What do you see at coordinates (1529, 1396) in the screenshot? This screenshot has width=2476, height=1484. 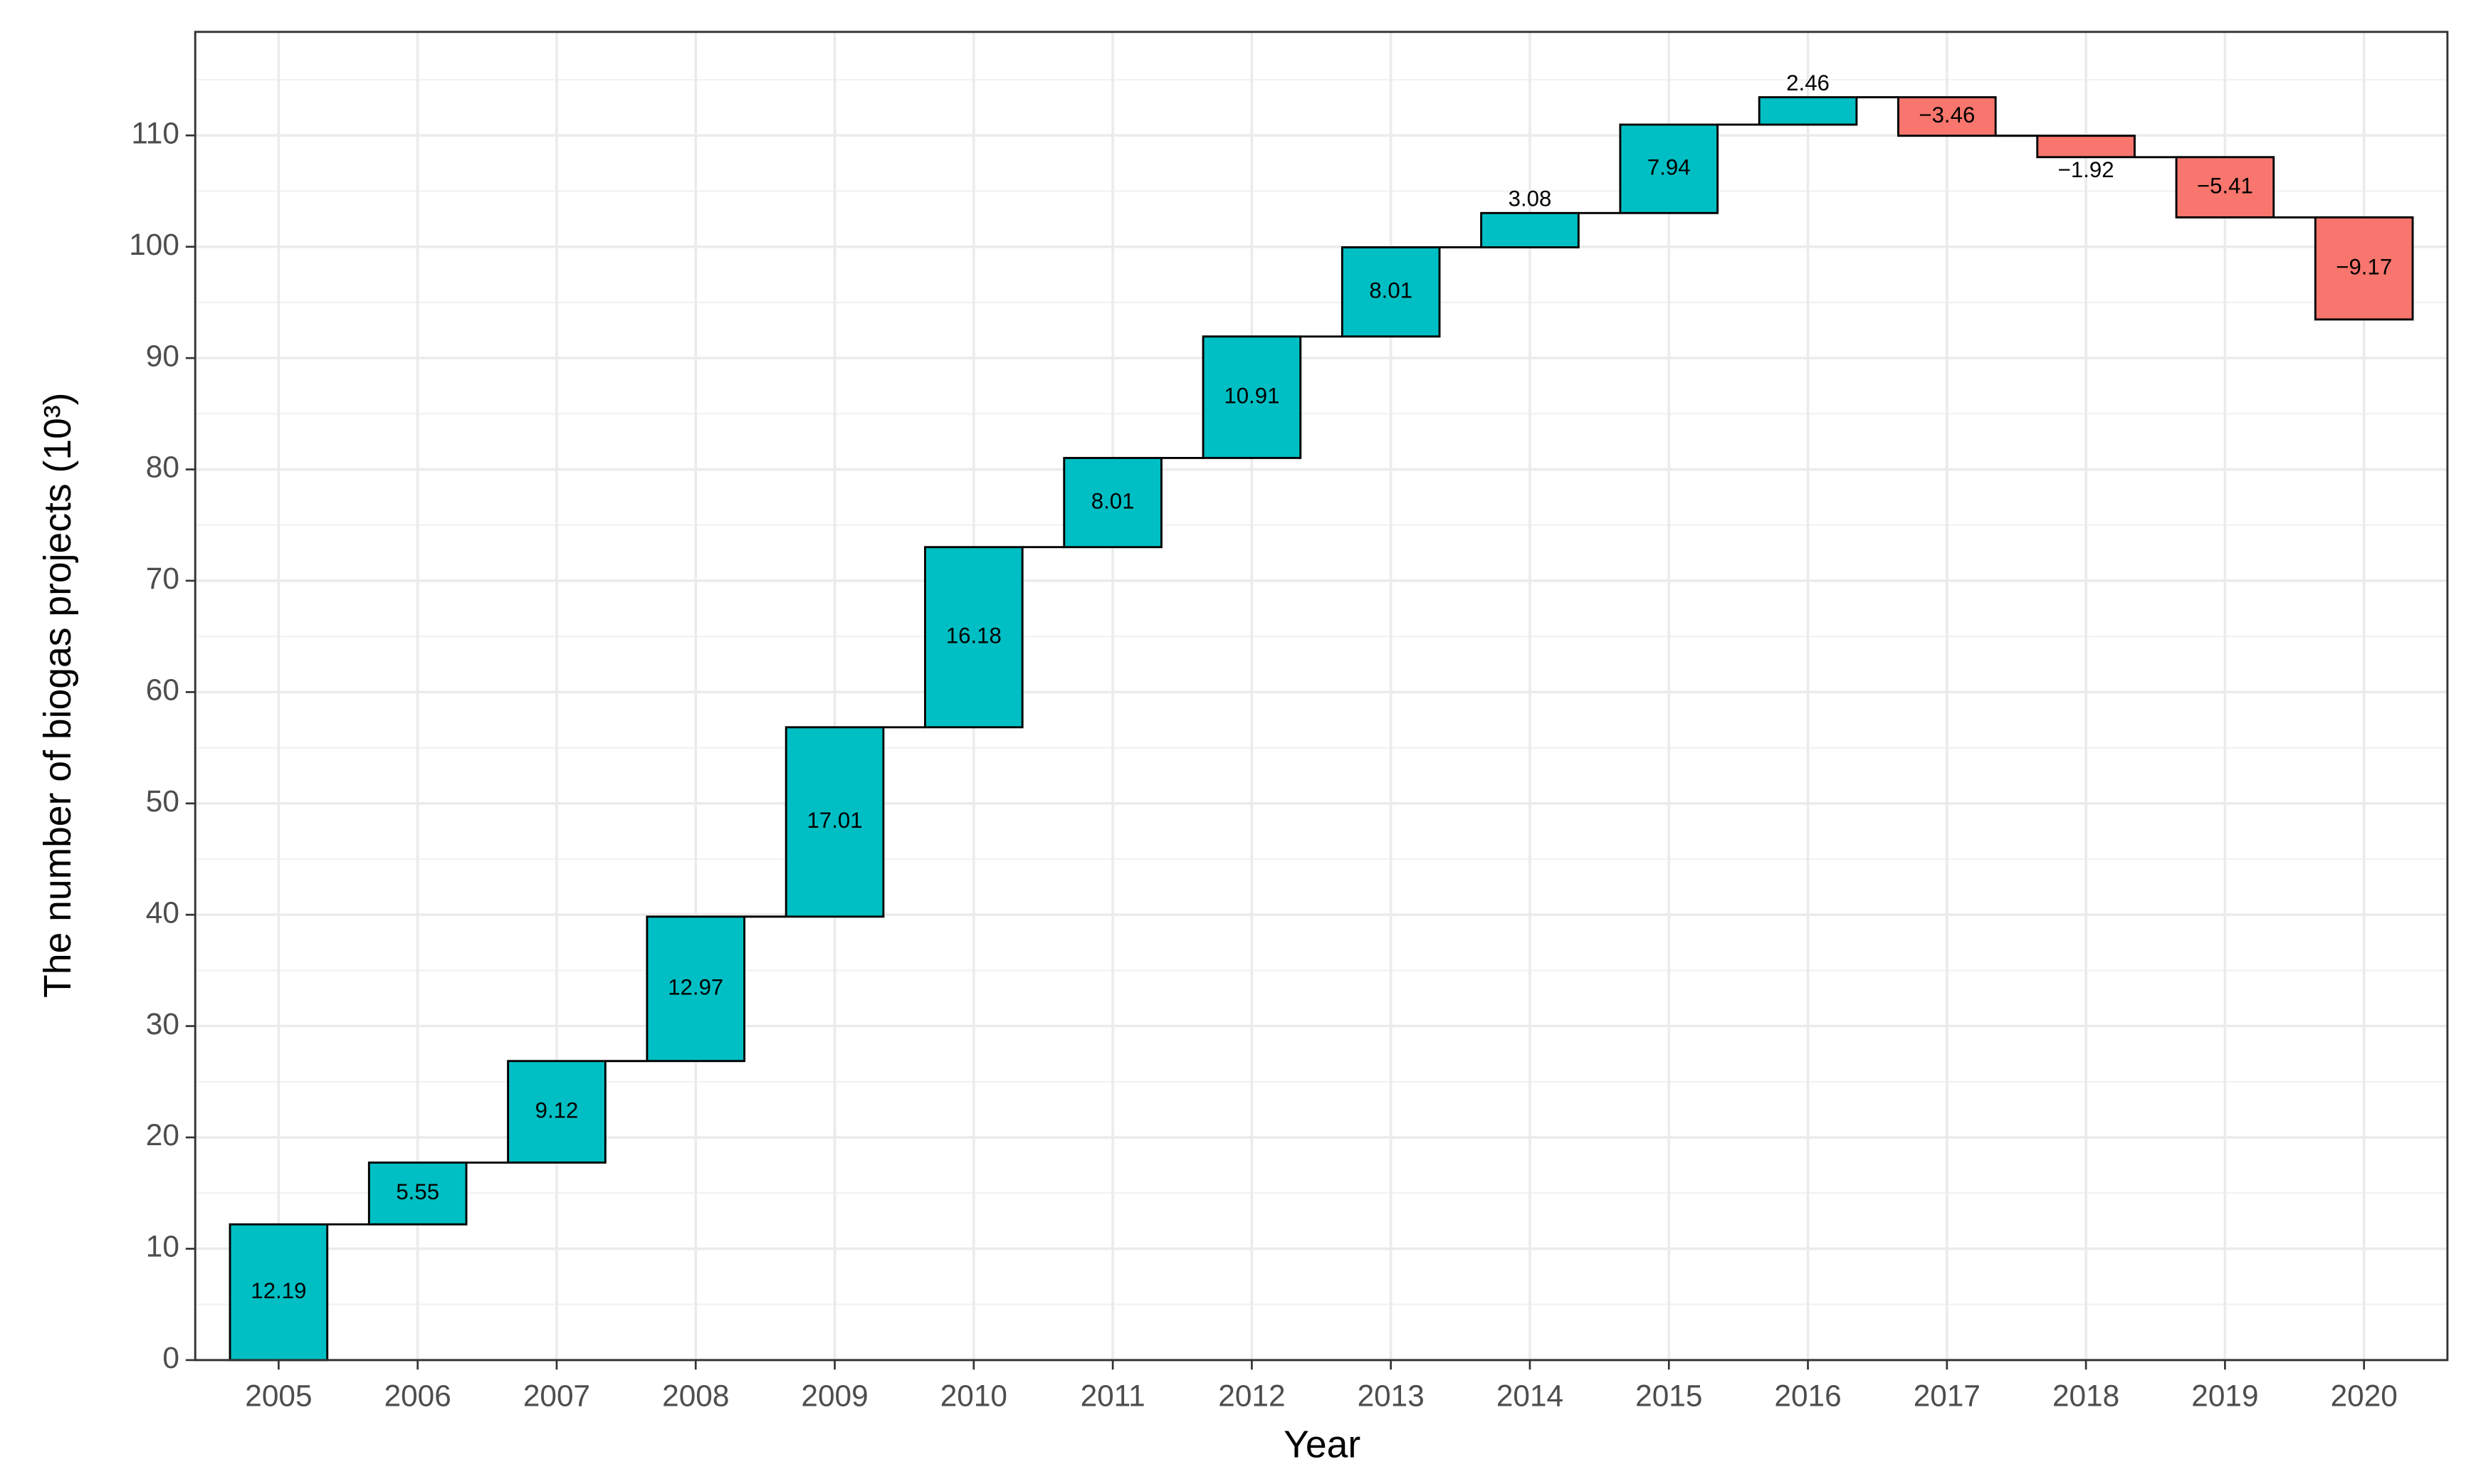 I see `x-tick-label: 2014` at bounding box center [1529, 1396].